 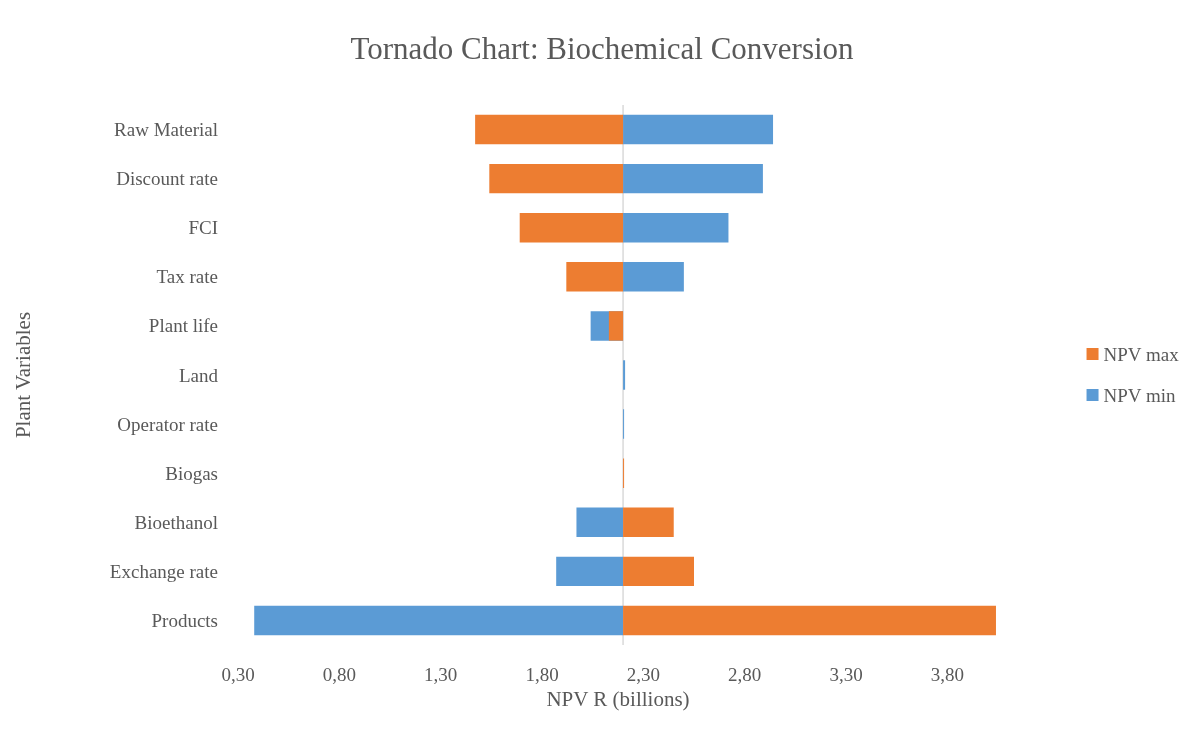 What do you see at coordinates (643, 674) in the screenshot?
I see `x-tick-label: 2,30` at bounding box center [643, 674].